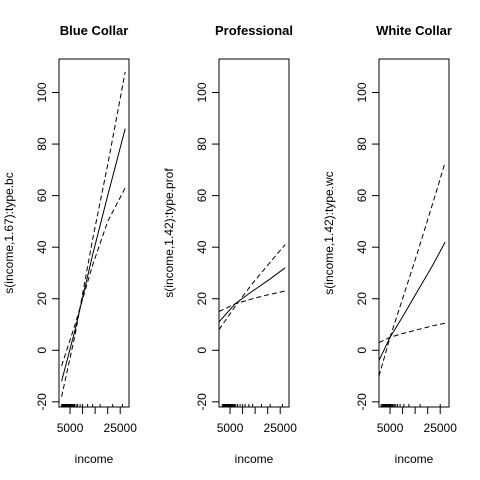 This screenshot has height=480, width=480. What do you see at coordinates (414, 30) in the screenshot?
I see `chart-title: White Collar` at bounding box center [414, 30].